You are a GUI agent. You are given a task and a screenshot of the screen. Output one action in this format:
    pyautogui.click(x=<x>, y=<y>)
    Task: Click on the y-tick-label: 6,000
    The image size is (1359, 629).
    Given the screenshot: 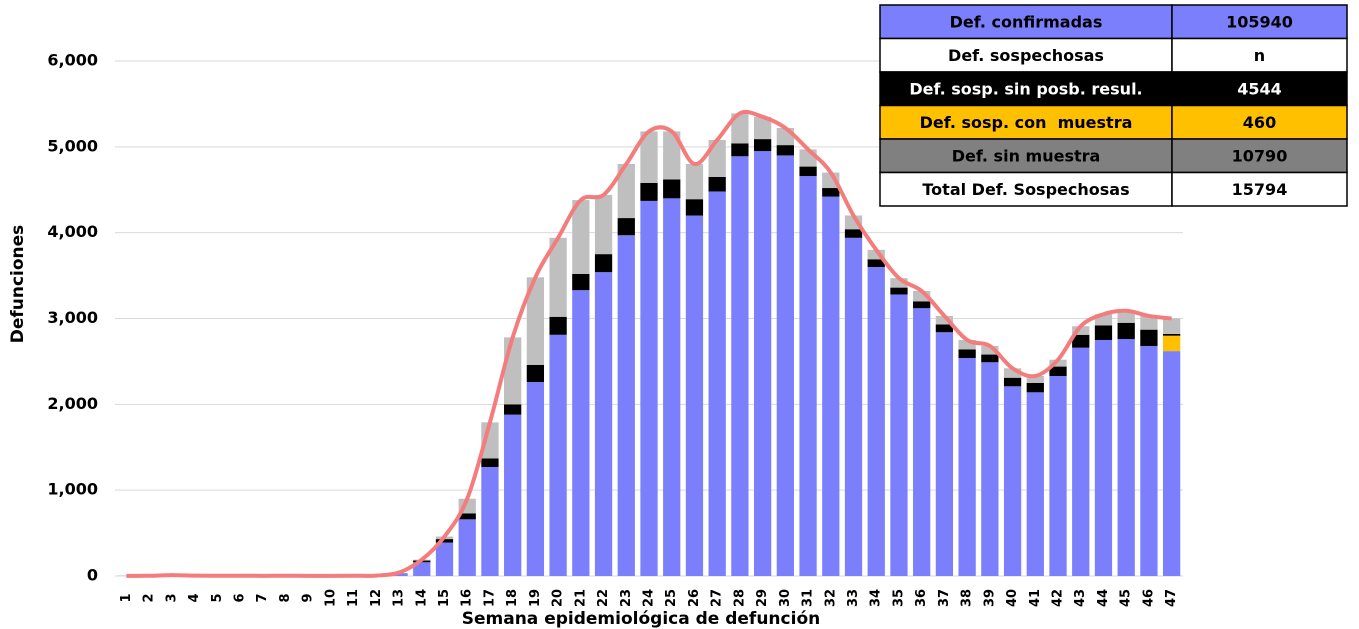 What is the action you would take?
    pyautogui.click(x=72, y=60)
    